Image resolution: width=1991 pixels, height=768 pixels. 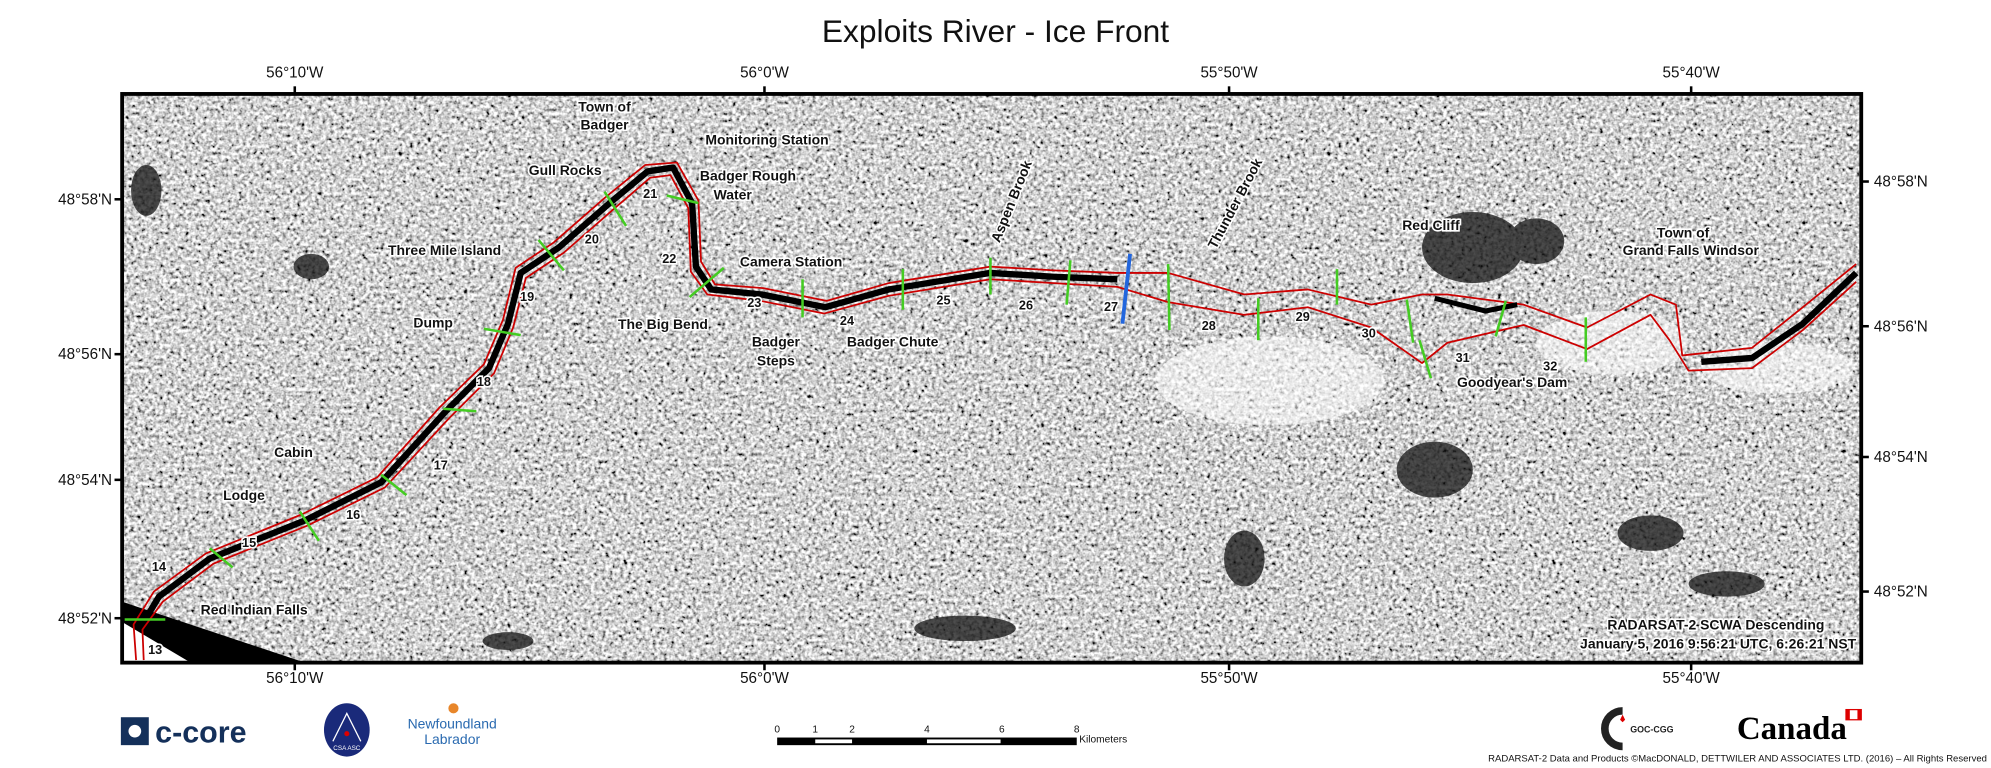 I want to click on latitude_labels_right-3-label: 48°52'N, so click(x=1901, y=592).